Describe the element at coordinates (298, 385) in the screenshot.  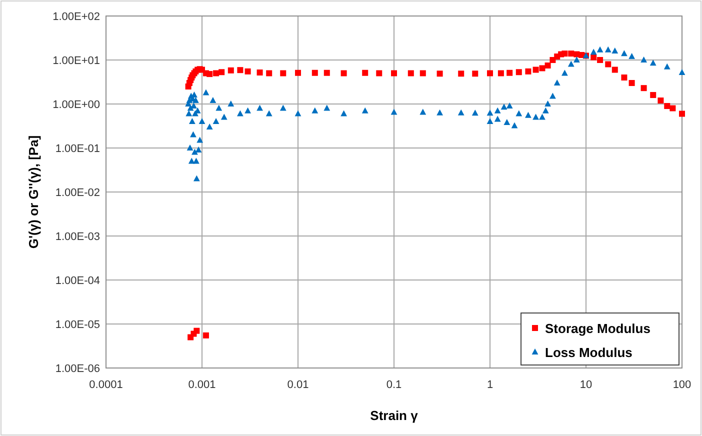
I see `x-tick-label: 0.01` at that location.